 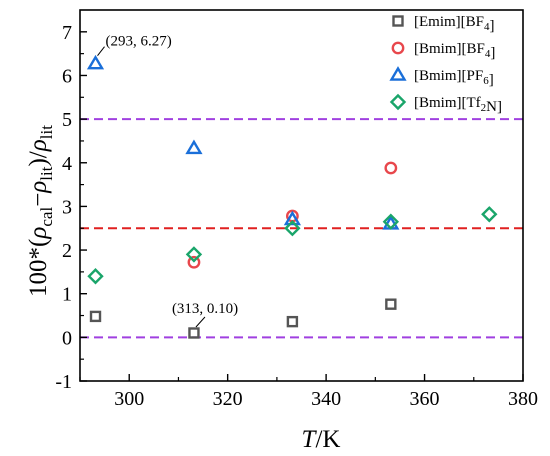 I want to click on y-tick-label: 7, so click(x=67, y=33).